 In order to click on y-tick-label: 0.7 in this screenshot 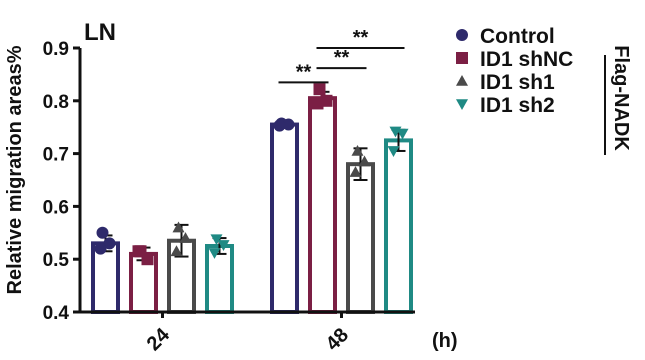, I will do `click(56, 155)`.